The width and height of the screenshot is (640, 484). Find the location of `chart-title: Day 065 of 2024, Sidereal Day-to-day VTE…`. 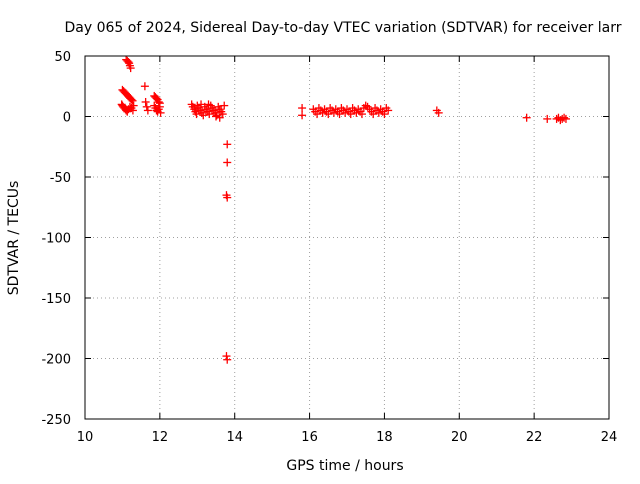

chart-title: Day 065 of 2024, Sidereal Day-to-day VTE… is located at coordinates (343, 28).